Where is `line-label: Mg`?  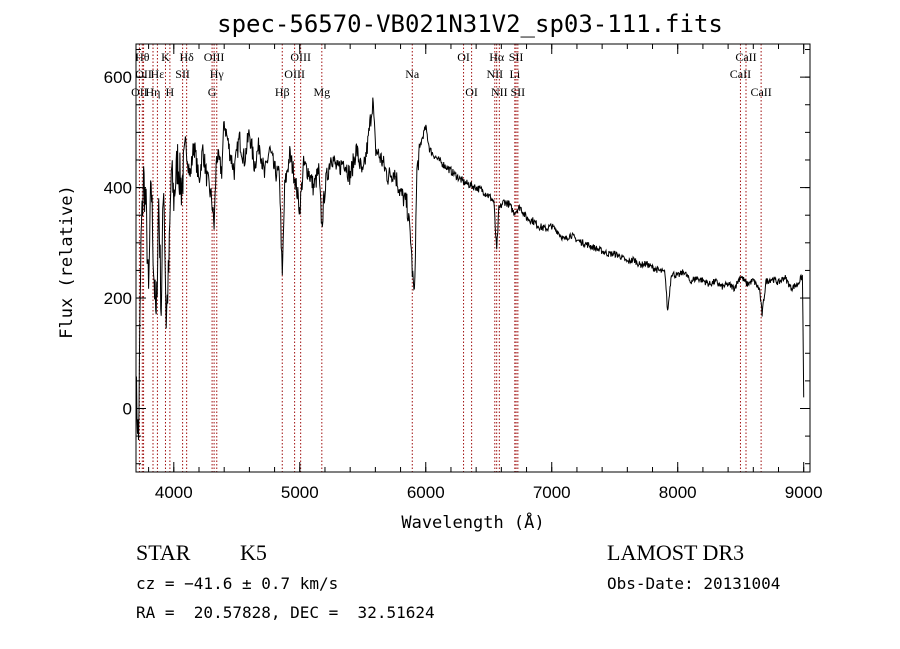
line-label: Mg is located at coordinates (321, 92).